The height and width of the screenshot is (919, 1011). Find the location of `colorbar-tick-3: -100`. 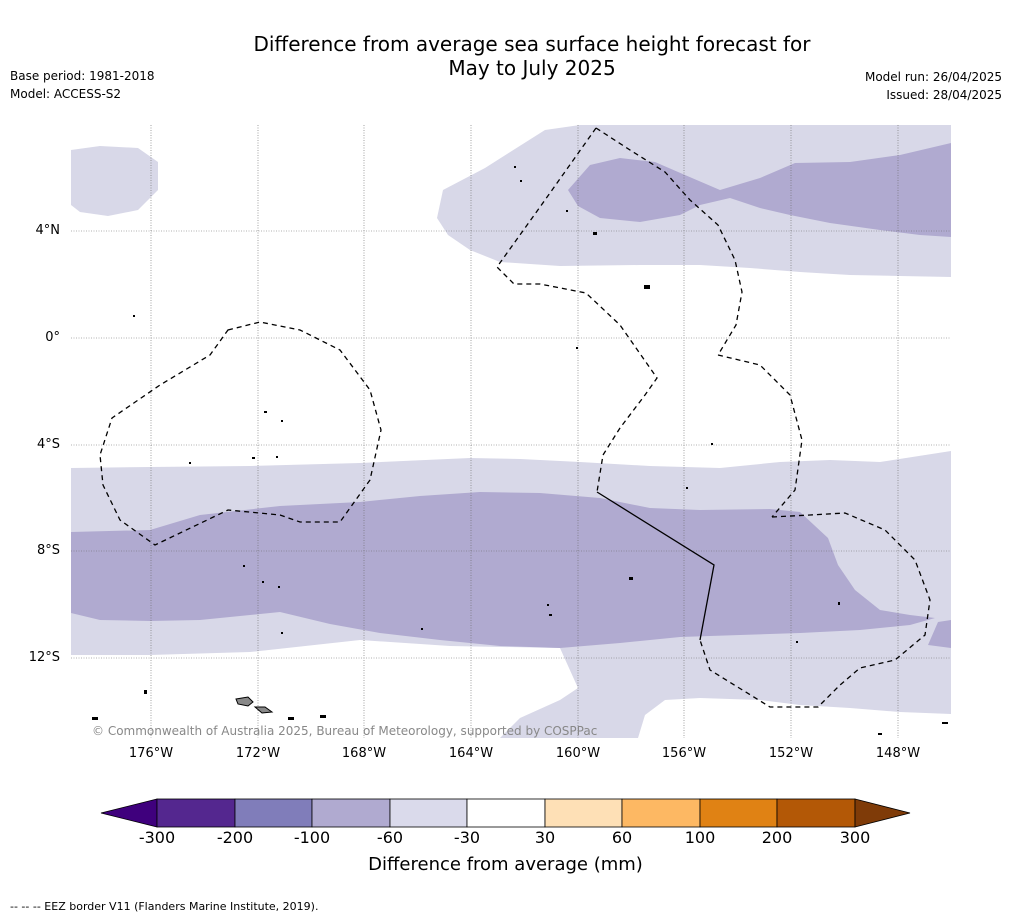

colorbar-tick-3: -100 is located at coordinates (312, 837).